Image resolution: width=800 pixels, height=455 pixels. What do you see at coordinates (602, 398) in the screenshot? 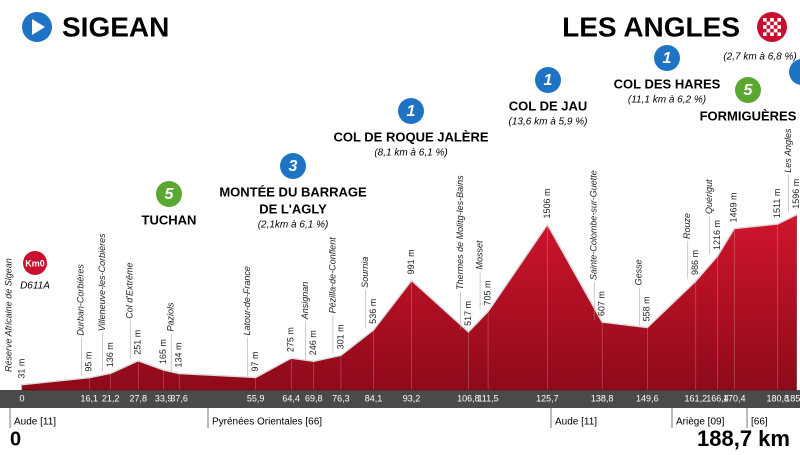
I see `km-label: 138,8` at bounding box center [602, 398].